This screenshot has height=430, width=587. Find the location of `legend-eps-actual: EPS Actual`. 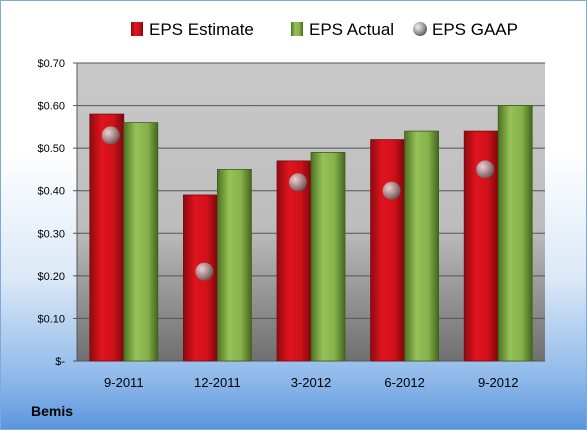

legend-eps-actual: EPS Actual is located at coordinates (351, 29).